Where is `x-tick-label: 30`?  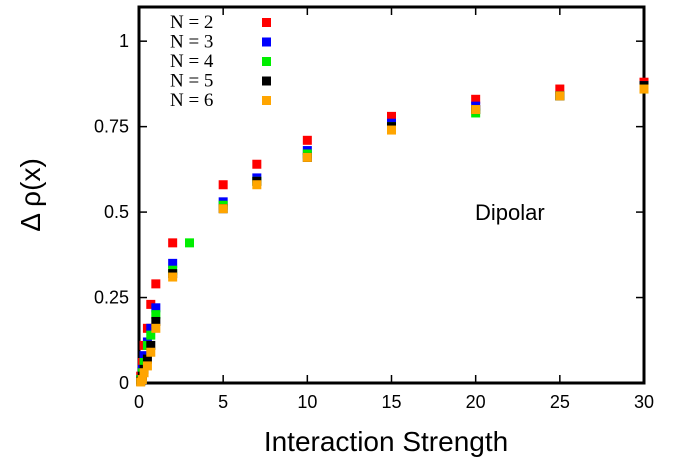 x-tick-label: 30 is located at coordinates (644, 402).